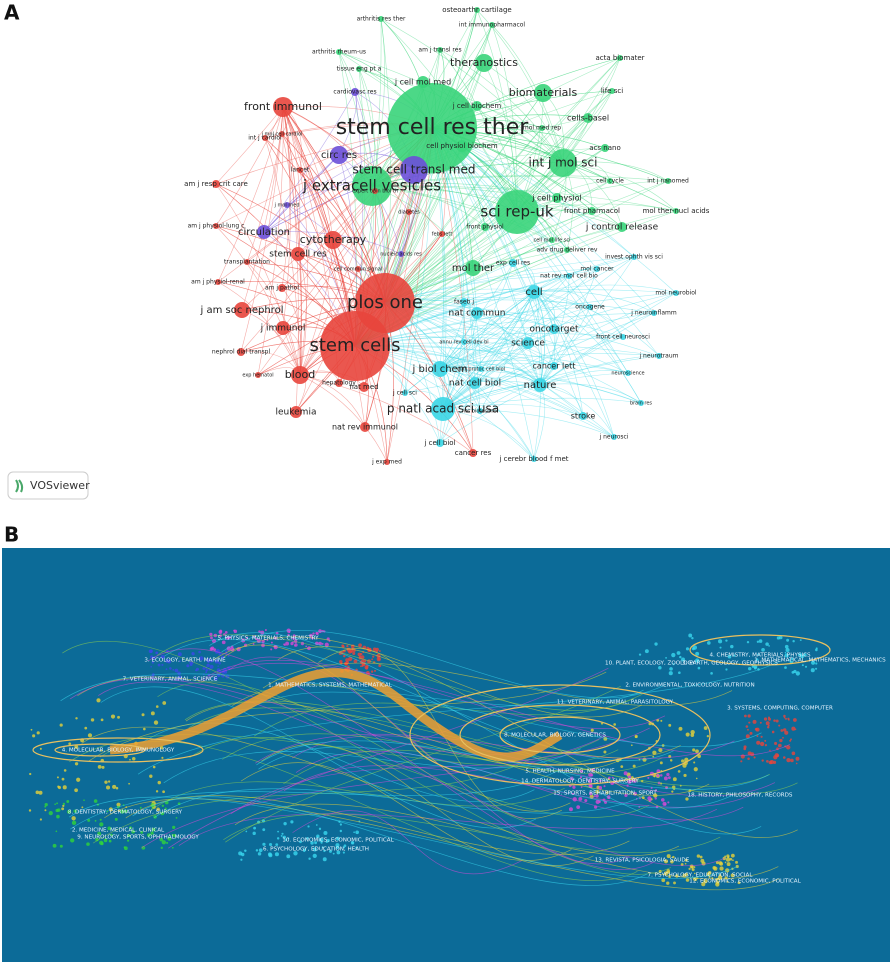  What do you see at coordinates (560, 735) in the screenshot?
I see `cluster-ring` at bounding box center [560, 735].